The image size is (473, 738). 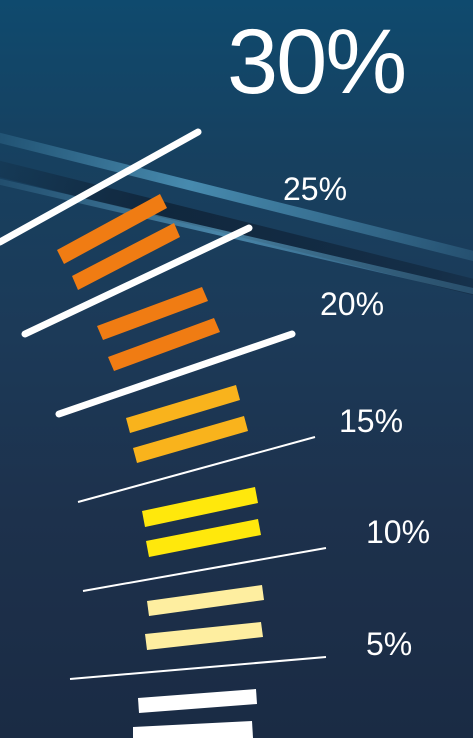 I want to click on scale-label-20: 20%, so click(x=352, y=304).